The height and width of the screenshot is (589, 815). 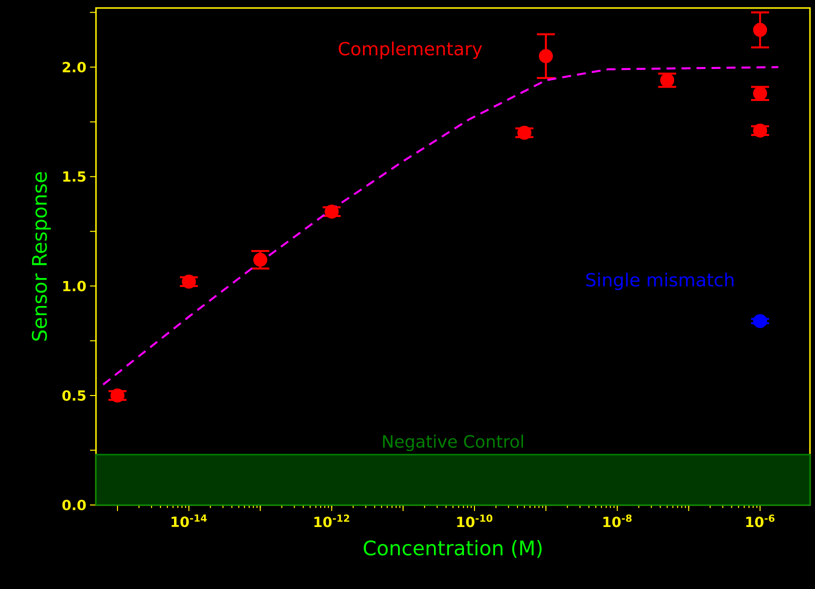 I want to click on y-axis-title: Sensor Response, so click(x=41, y=256).